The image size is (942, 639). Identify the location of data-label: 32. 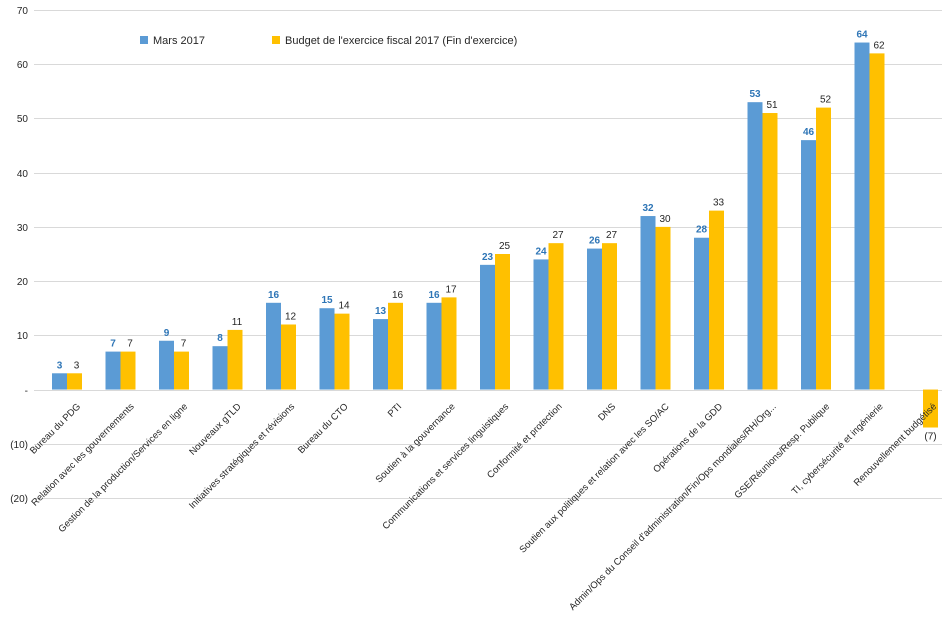
(648, 208).